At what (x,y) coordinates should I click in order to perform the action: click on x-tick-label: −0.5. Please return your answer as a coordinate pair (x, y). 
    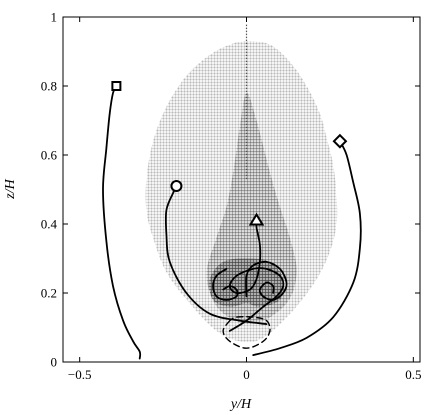
    Looking at the image, I should click on (80, 374).